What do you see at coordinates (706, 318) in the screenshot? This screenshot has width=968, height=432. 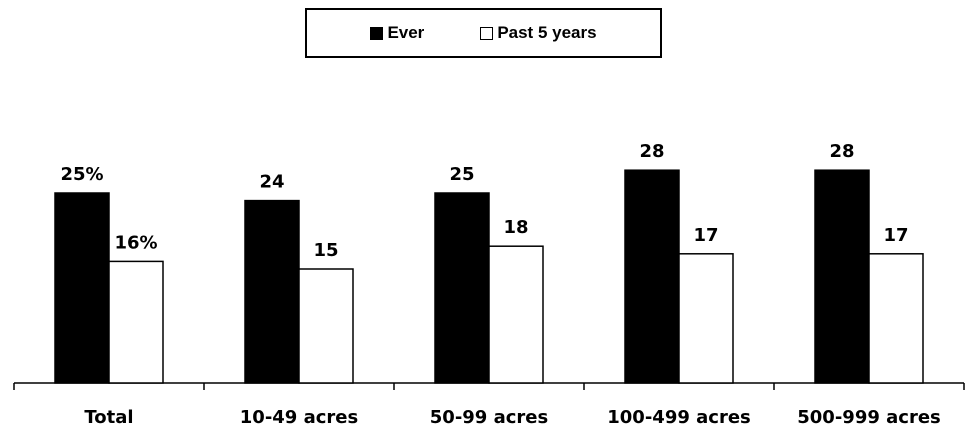 I see `bar-past-5-years-100-499-acres` at bounding box center [706, 318].